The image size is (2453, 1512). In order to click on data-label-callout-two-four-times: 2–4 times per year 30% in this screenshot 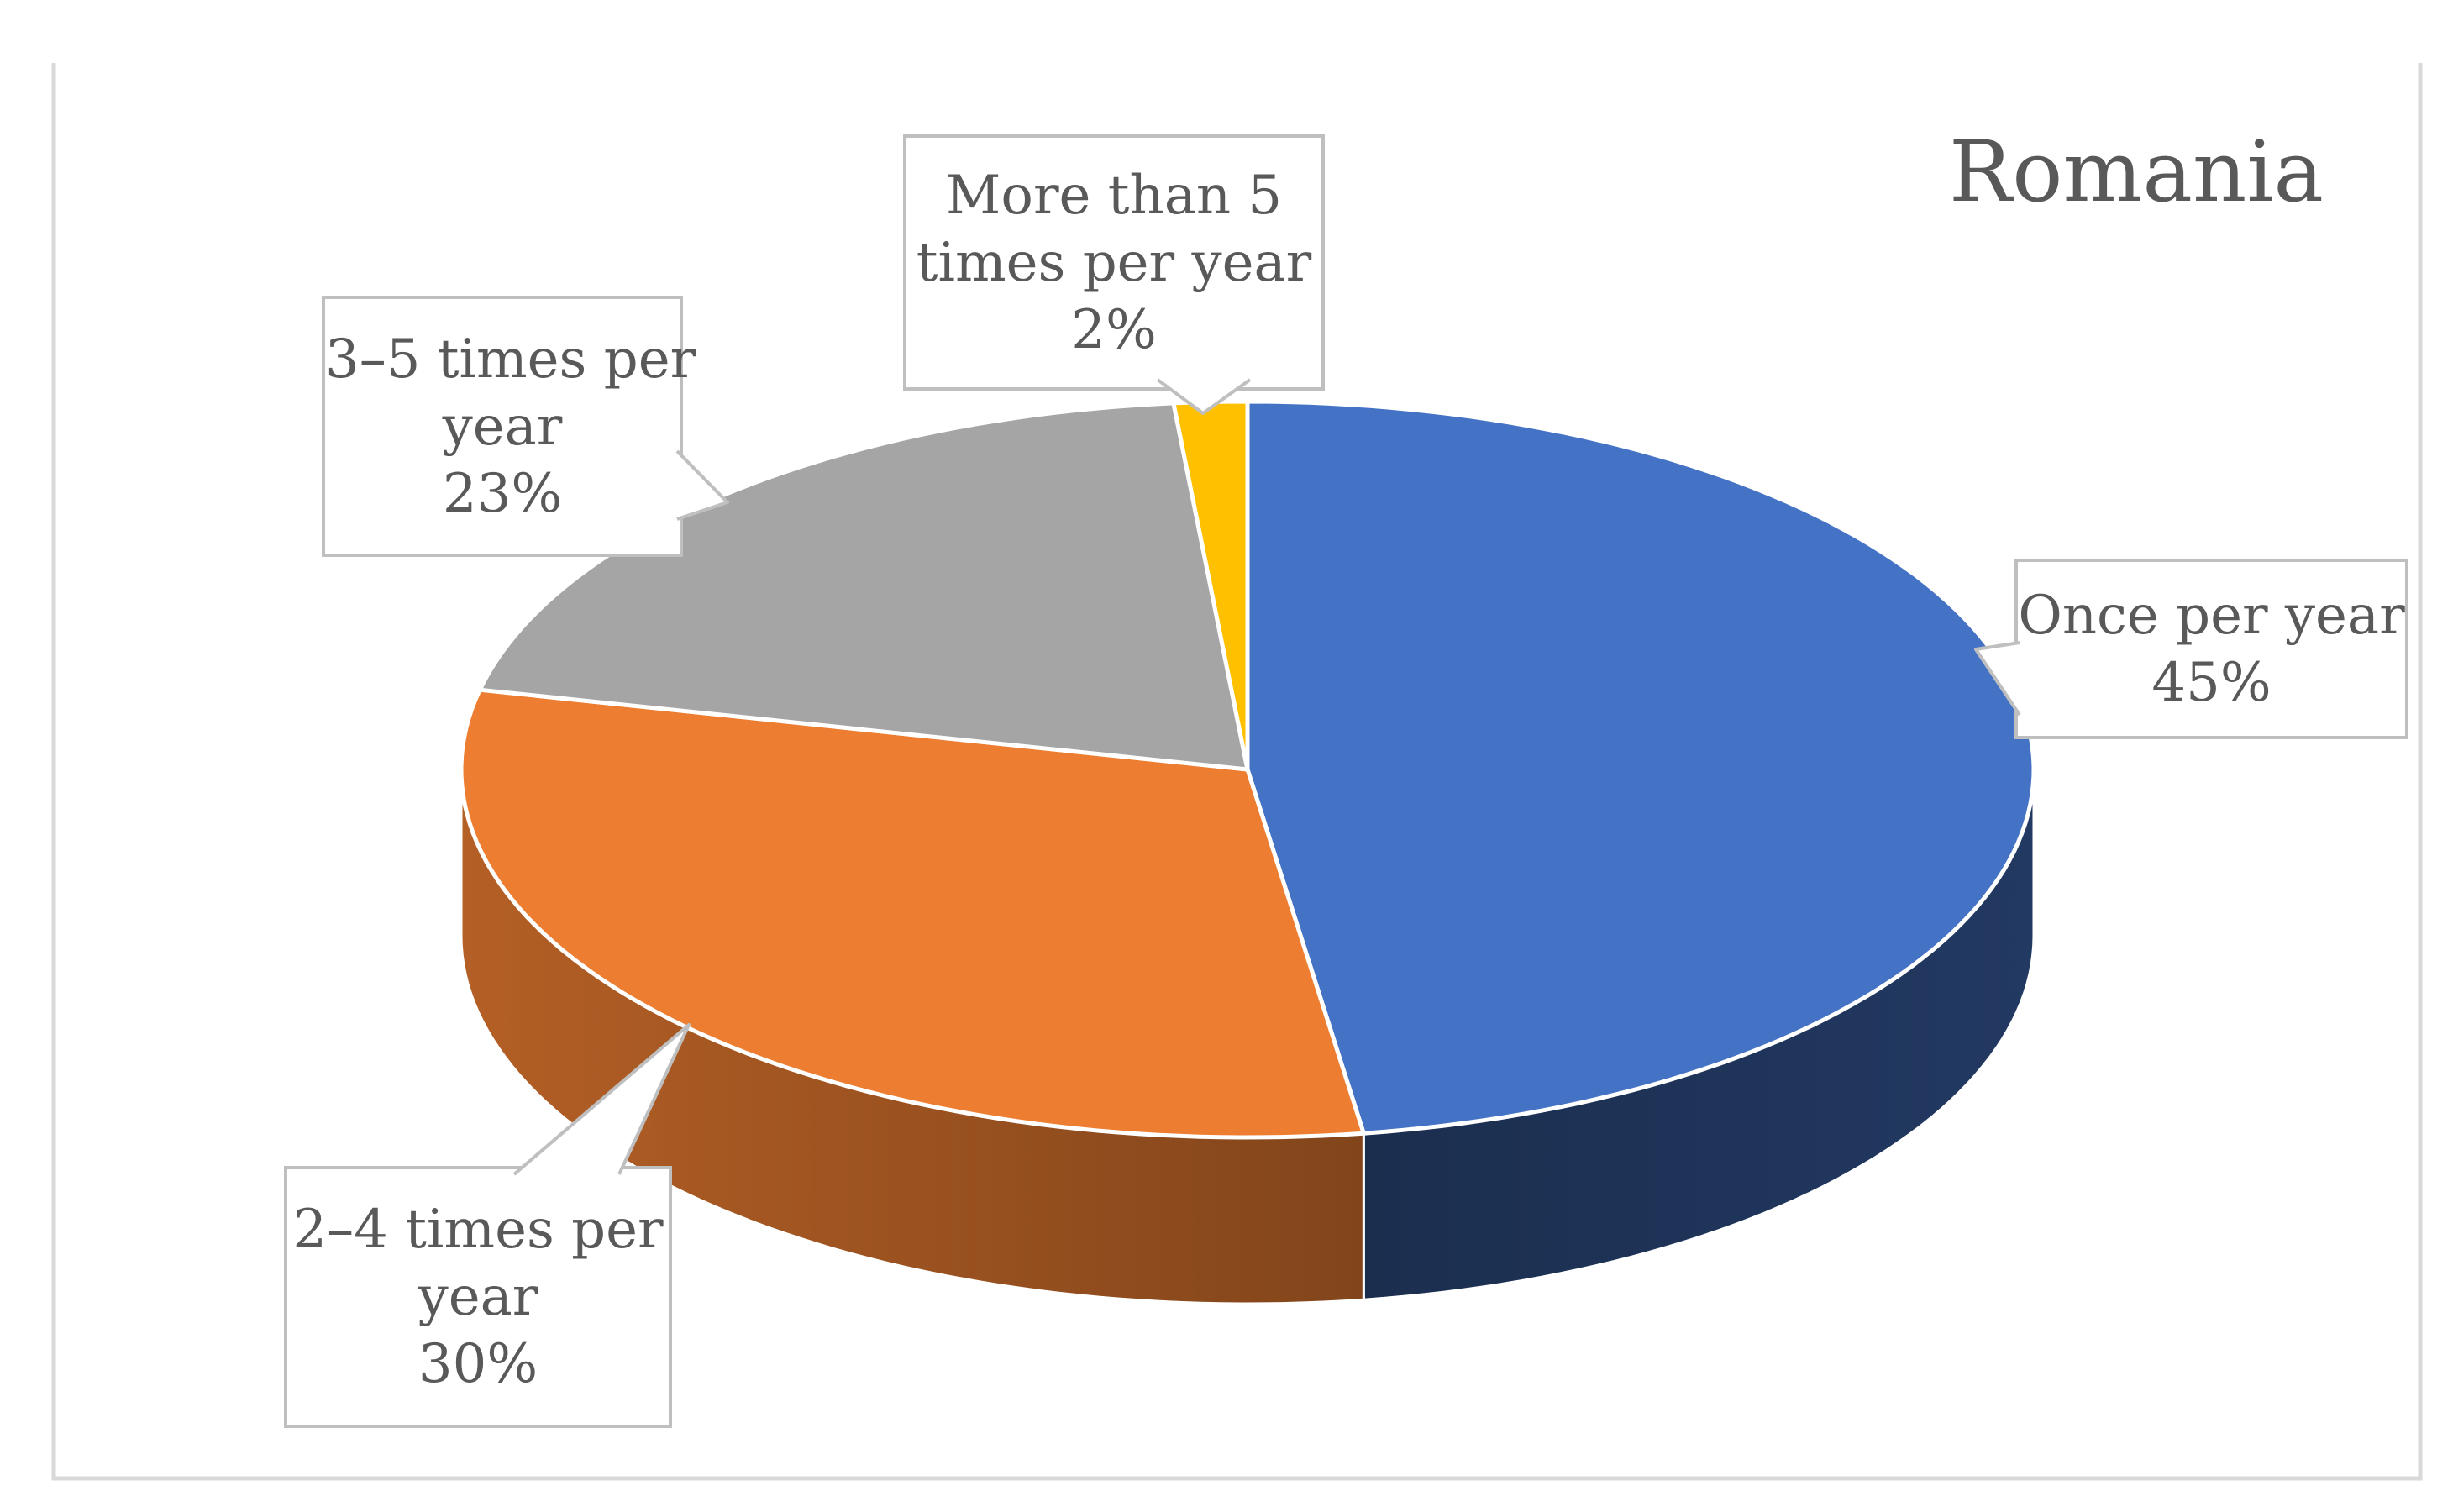, I will do `click(478, 1297)`.